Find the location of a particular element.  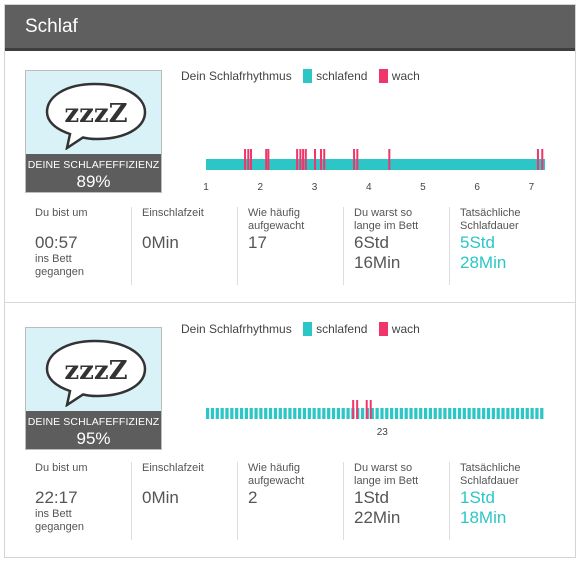

x-tick-label: 23 is located at coordinates (383, 432).